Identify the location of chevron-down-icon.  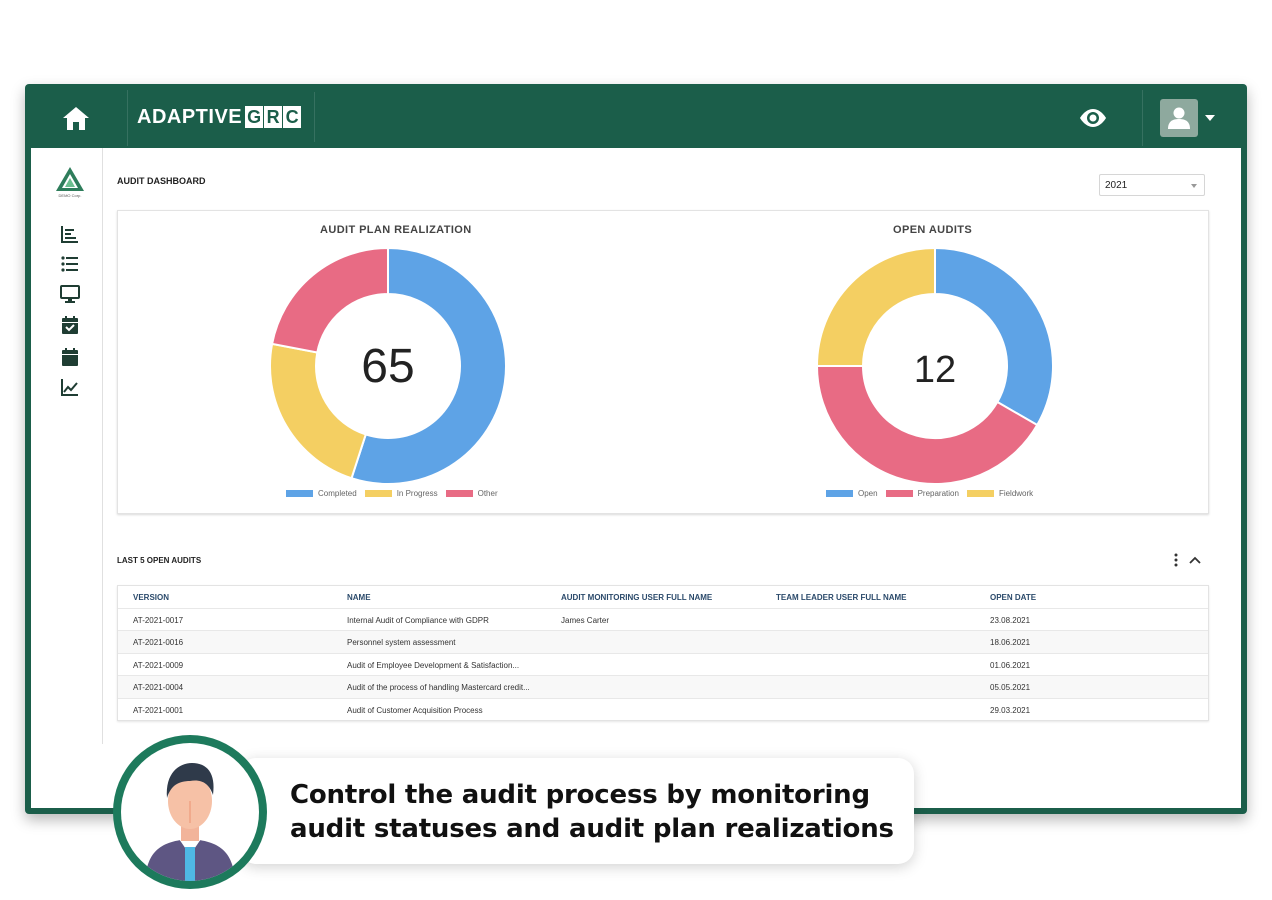
(1210, 118).